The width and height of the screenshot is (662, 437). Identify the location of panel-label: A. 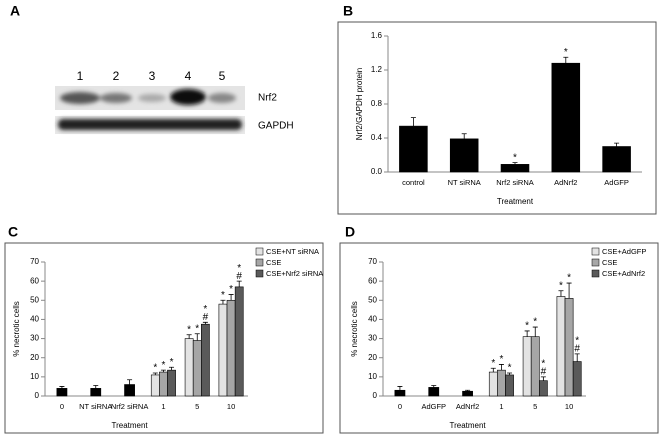
(15, 11).